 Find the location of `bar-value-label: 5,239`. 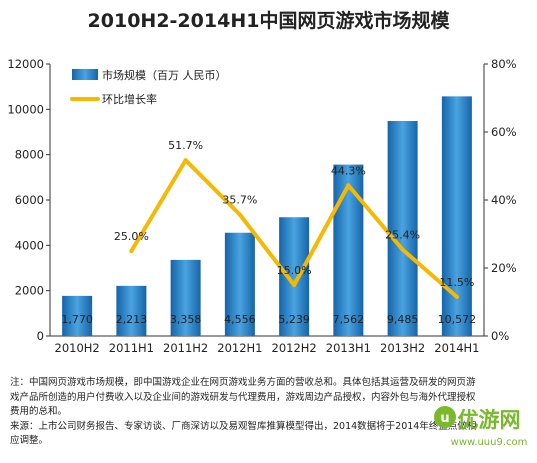

bar-value-label: 5,239 is located at coordinates (294, 319).